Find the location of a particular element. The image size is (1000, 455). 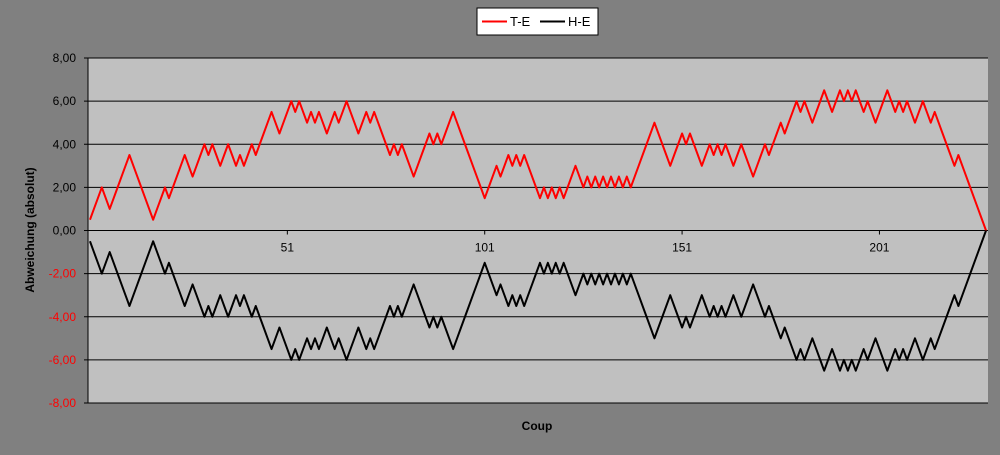

y-tick-label: 2,00 is located at coordinates (65, 187).